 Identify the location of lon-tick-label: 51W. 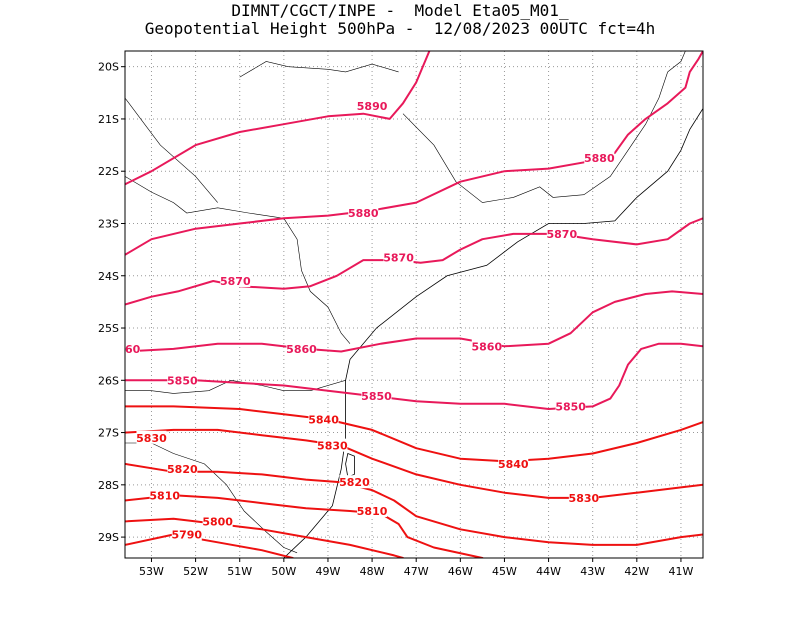
(239, 571).